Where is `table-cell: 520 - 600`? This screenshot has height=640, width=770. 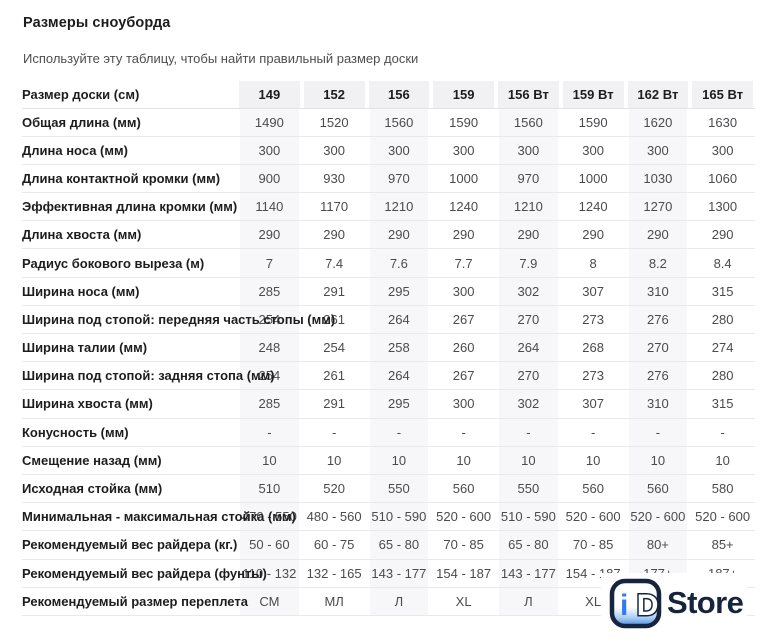 table-cell: 520 - 600 is located at coordinates (658, 517).